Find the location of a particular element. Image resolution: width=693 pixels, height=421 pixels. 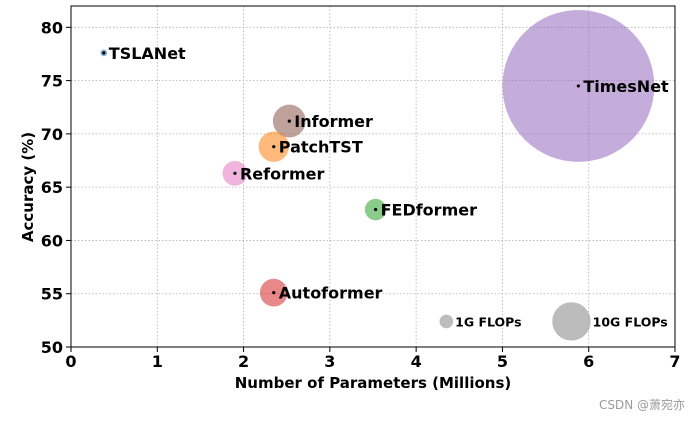

point-marker-tslanet is located at coordinates (104, 53).